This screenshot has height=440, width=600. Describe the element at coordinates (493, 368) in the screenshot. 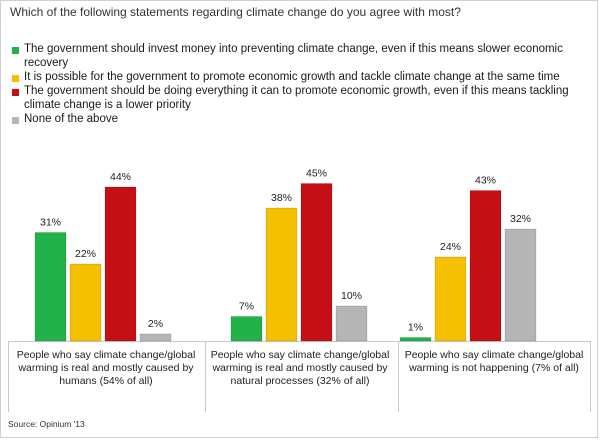

I see `category-label: warming is not happening (7% of all)` at that location.